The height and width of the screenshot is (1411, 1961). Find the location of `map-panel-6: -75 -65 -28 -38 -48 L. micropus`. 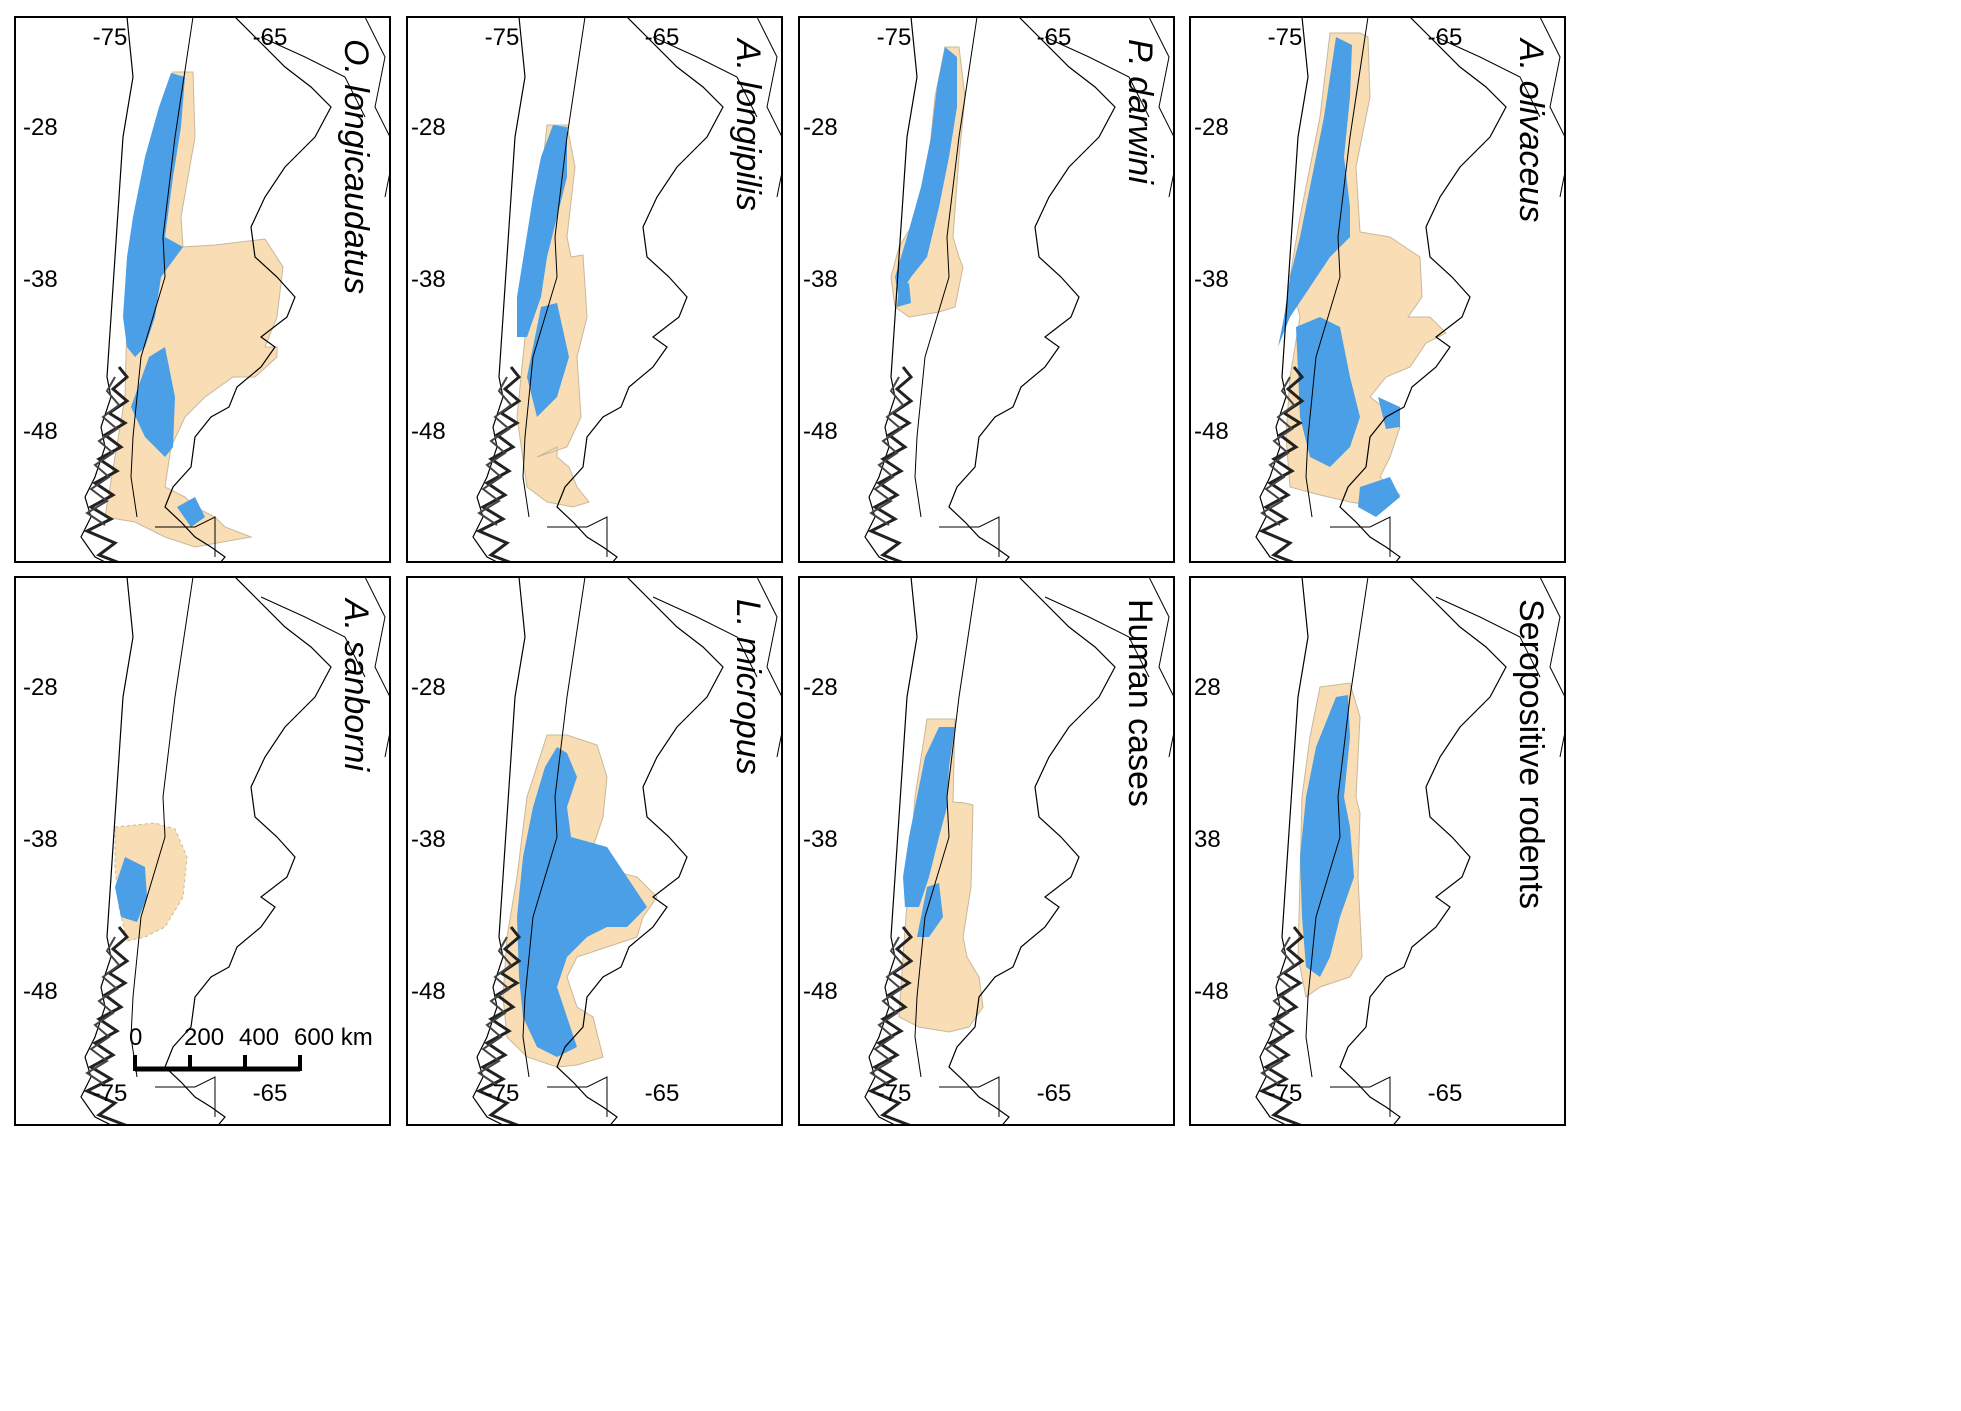

map-panel-6: -75 -65 -28 -38 -48 L. micropus is located at coordinates (594, 851).